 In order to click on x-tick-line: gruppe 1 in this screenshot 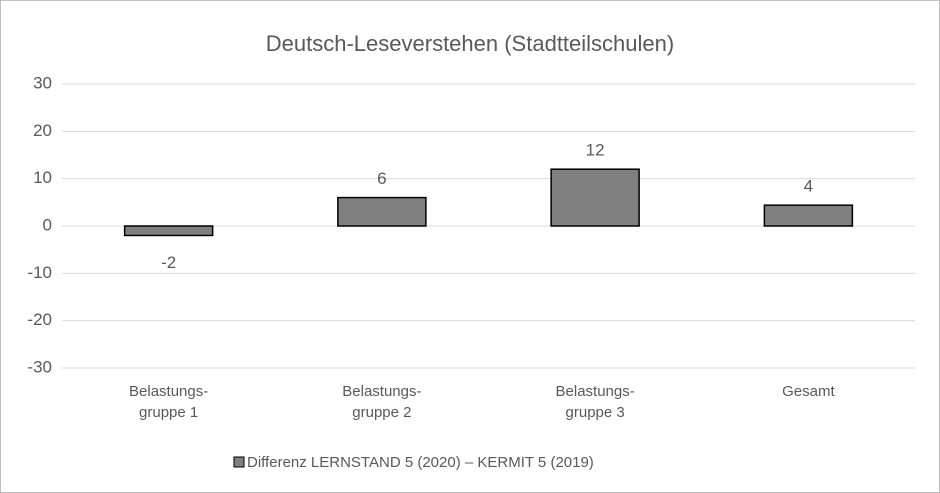, I will do `click(168, 412)`.